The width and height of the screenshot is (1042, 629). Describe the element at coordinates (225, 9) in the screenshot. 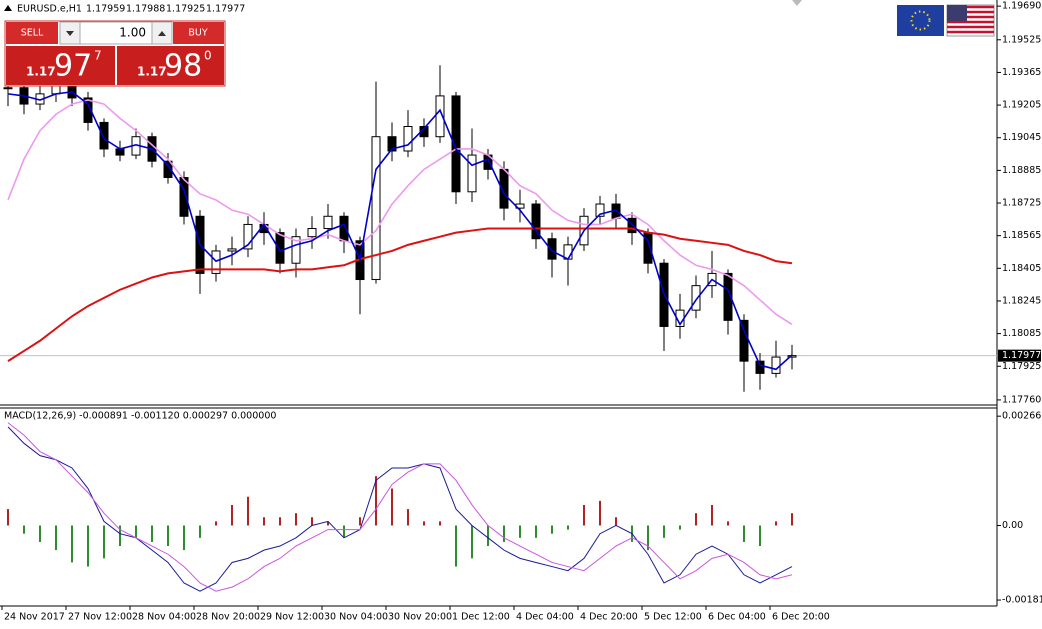

I see `ohlc-close: 1.17977` at that location.